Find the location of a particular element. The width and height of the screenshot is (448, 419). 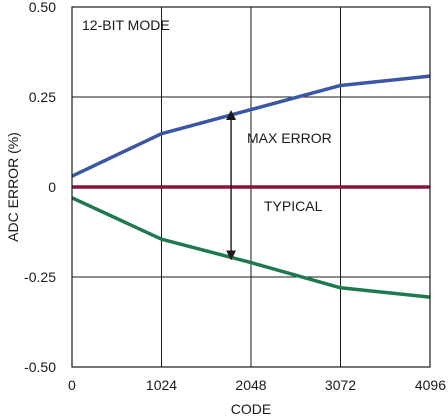

y-tick-label-4: -0.50 is located at coordinates (40, 367).